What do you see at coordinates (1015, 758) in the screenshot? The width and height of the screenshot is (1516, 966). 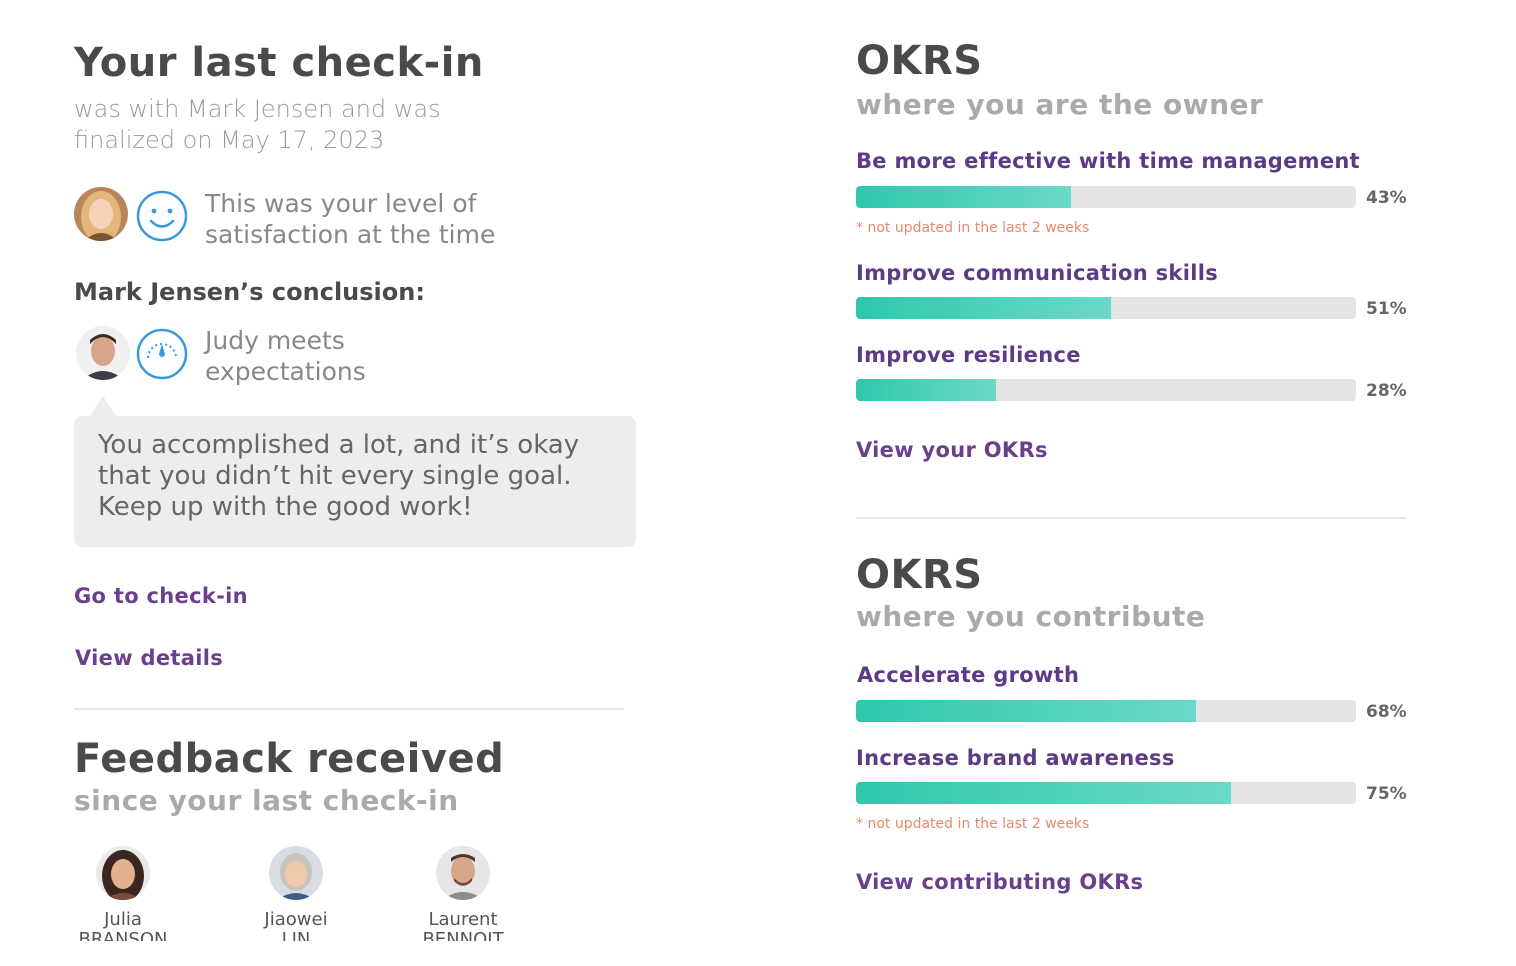 I see `okr-title: Increase brand awareness` at bounding box center [1015, 758].